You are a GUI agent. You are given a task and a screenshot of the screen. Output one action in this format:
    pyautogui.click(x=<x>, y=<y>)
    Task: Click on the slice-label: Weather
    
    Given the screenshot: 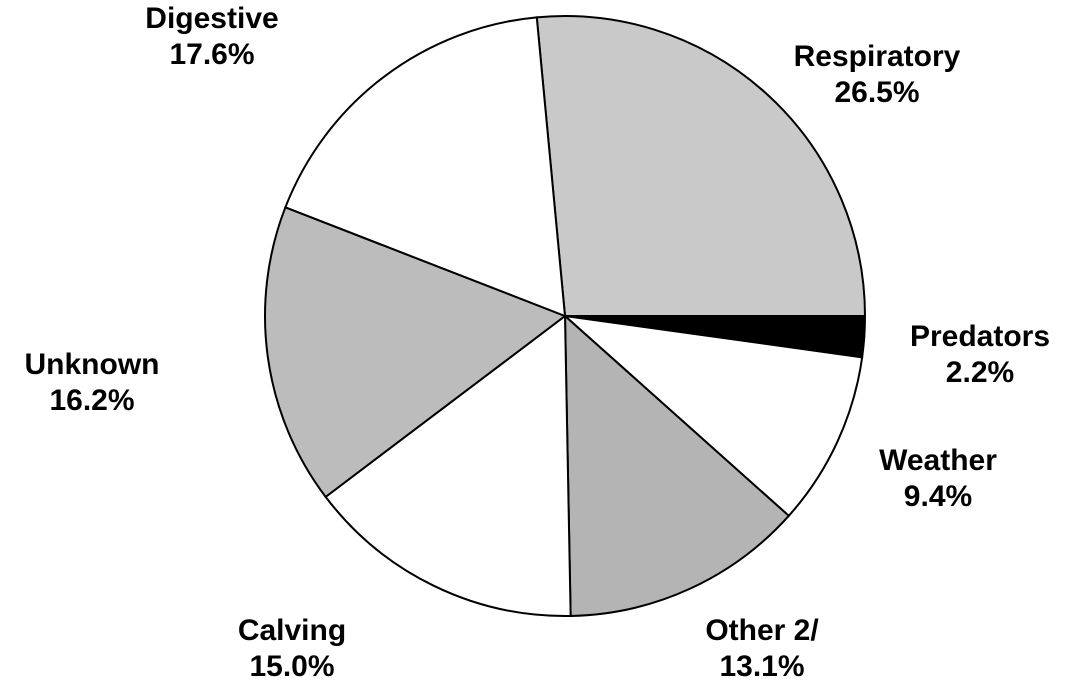 What is the action you would take?
    pyautogui.click(x=938, y=460)
    